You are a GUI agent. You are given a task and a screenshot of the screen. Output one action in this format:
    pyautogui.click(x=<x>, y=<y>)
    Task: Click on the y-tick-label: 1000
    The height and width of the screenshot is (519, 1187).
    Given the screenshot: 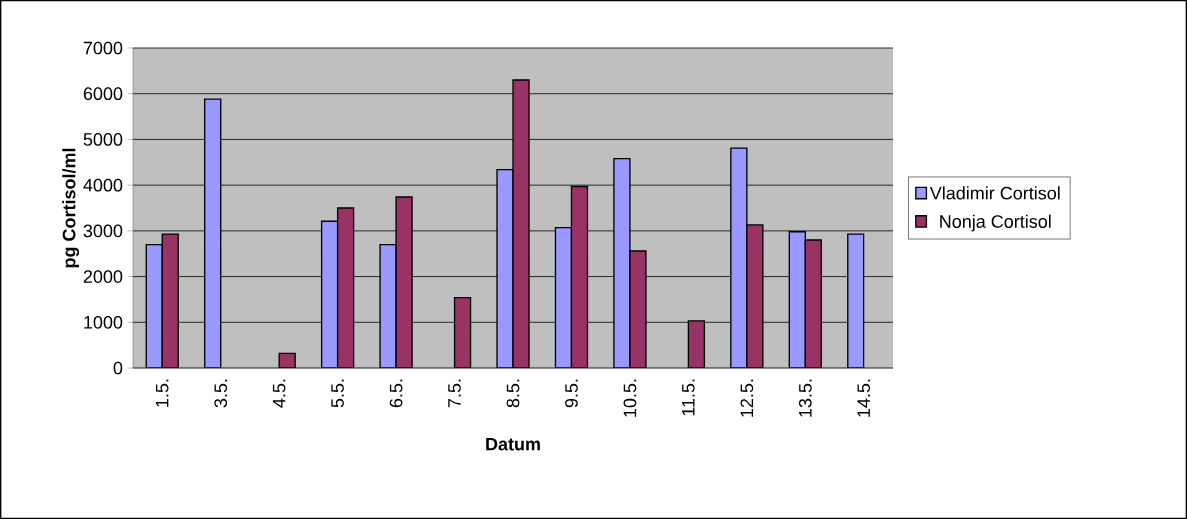 What is the action you would take?
    pyautogui.click(x=103, y=322)
    